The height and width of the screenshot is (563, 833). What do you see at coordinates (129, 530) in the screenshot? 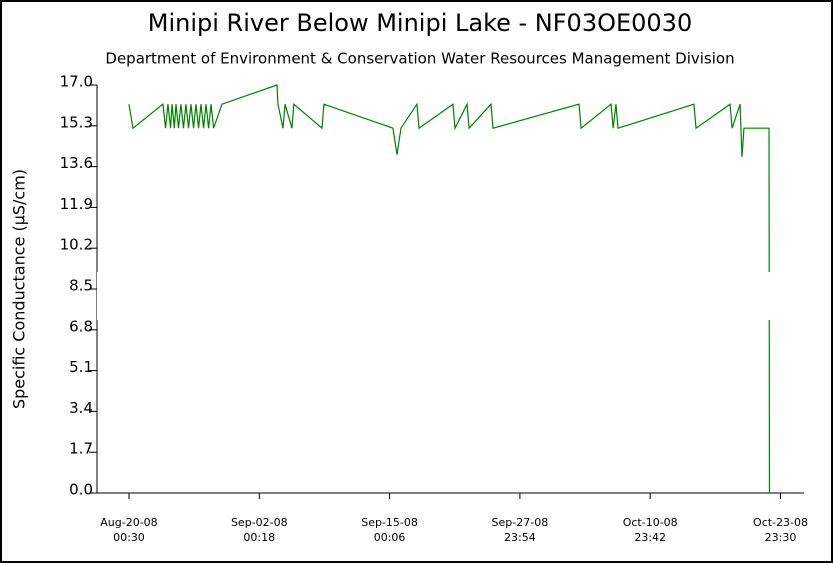
I see `x-tick-label: Aug-20-08 00:30` at bounding box center [129, 530].